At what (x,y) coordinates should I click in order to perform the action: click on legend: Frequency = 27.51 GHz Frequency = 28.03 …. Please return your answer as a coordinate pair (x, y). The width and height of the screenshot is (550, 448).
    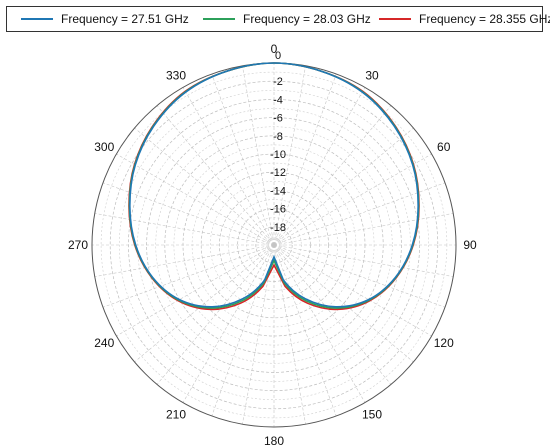
    Looking at the image, I should click on (278, 19).